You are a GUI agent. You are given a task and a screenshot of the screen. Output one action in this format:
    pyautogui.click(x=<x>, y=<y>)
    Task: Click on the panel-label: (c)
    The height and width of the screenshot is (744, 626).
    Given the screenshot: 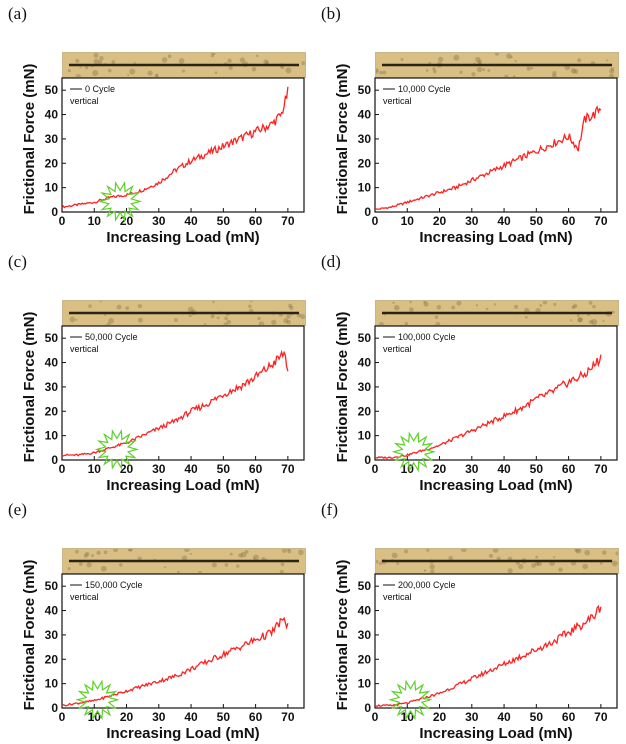 What is the action you would take?
    pyautogui.click(x=17, y=261)
    